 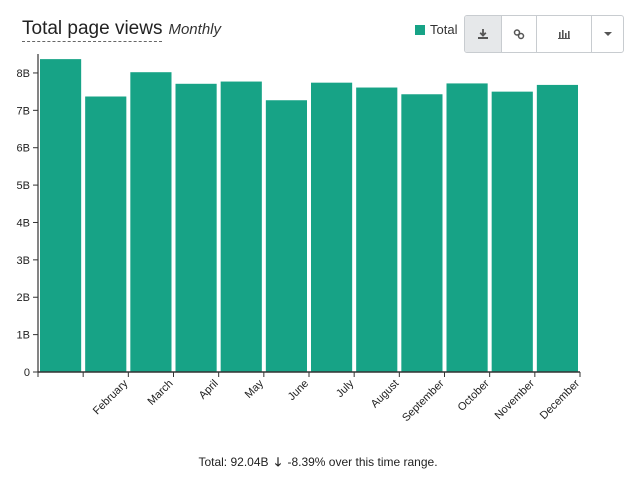 What do you see at coordinates (557, 228) in the screenshot?
I see `bar-december` at bounding box center [557, 228].